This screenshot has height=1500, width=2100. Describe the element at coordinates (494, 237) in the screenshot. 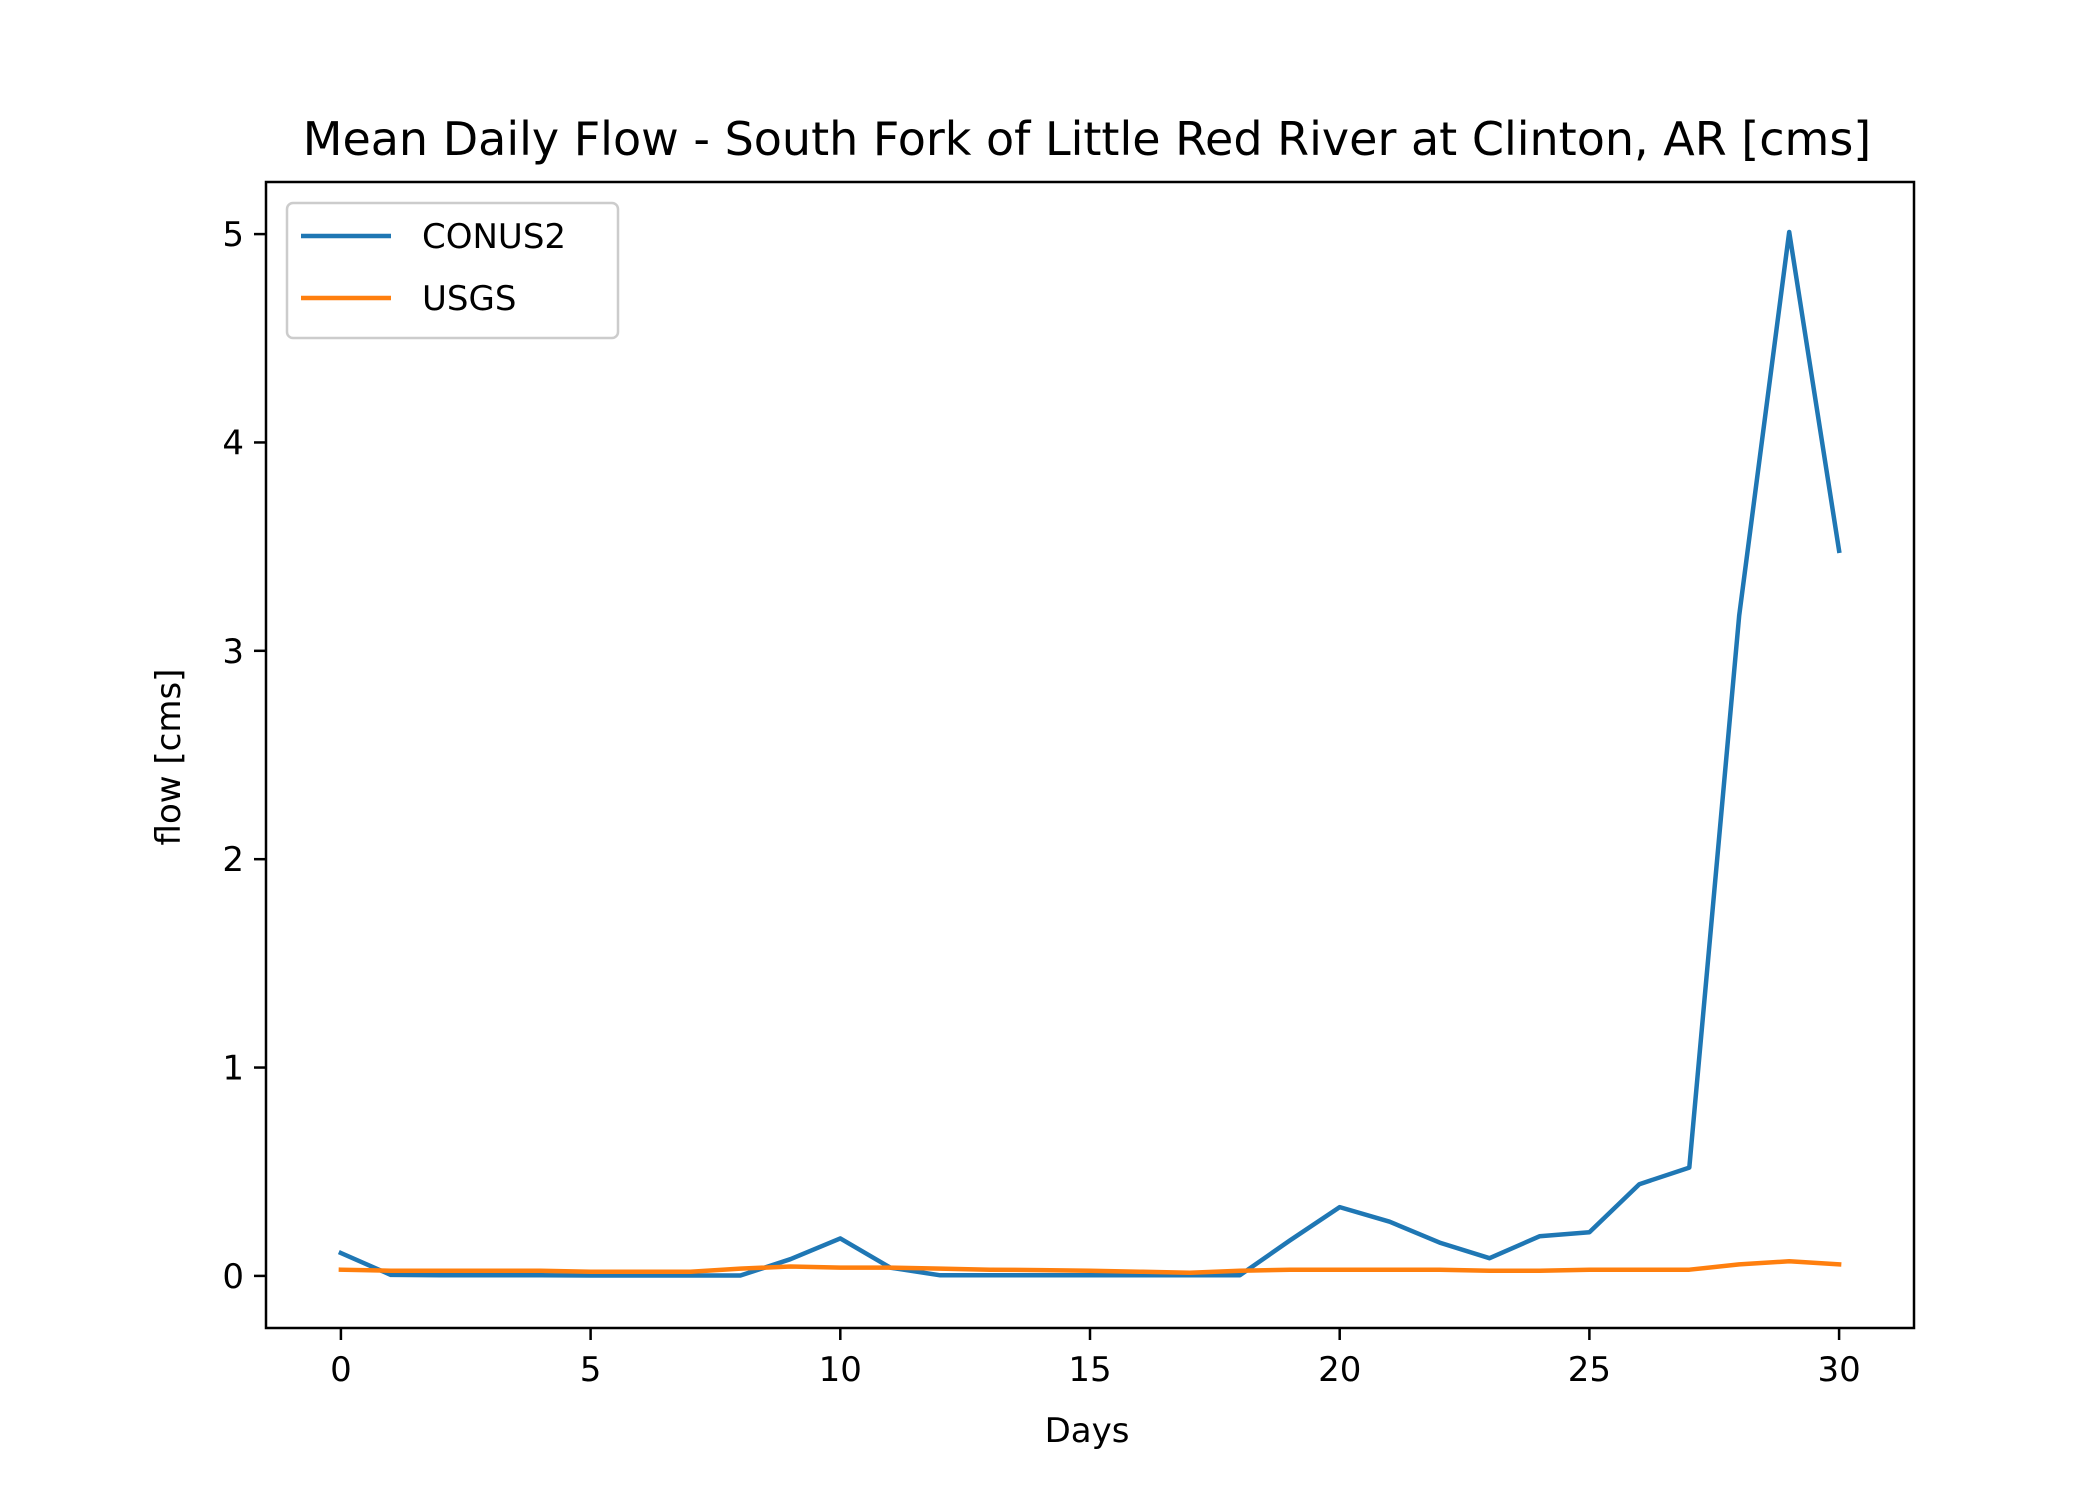

I see `legend-label-conus2: CONUS2` at that location.